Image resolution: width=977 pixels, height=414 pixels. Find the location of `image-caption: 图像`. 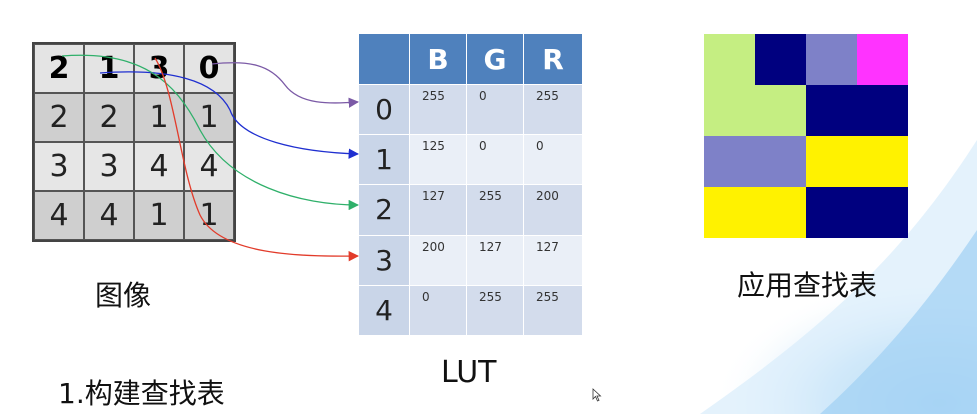

image-caption: 图像 is located at coordinates (123, 295).